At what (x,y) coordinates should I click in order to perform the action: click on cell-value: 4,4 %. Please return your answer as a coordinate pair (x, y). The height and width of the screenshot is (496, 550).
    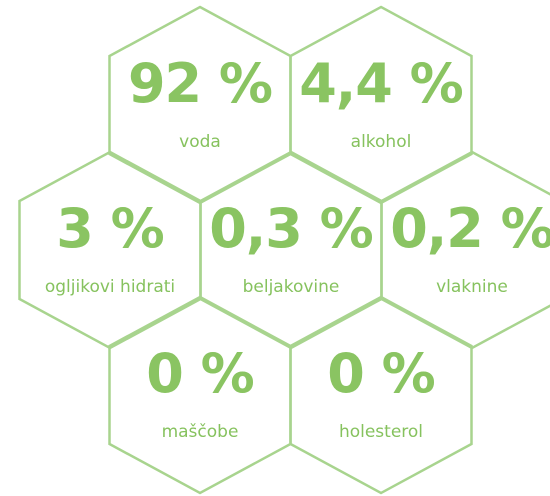
    Looking at the image, I should click on (381, 83).